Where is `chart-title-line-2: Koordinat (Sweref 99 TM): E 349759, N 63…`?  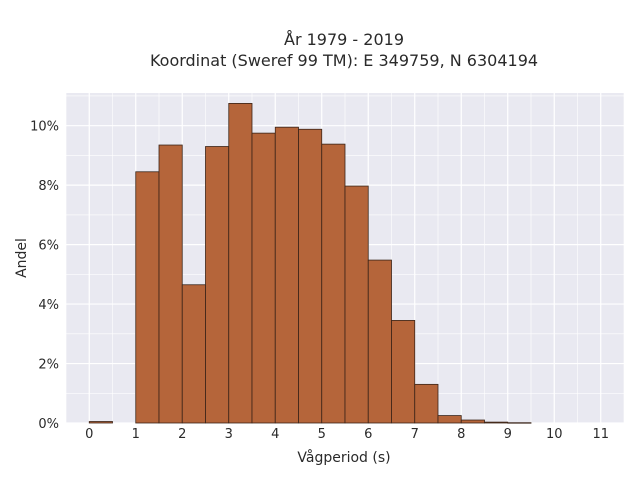
chart-title-line-2: Koordinat (Sweref 99 TM): E 349759, N 63… is located at coordinates (344, 60).